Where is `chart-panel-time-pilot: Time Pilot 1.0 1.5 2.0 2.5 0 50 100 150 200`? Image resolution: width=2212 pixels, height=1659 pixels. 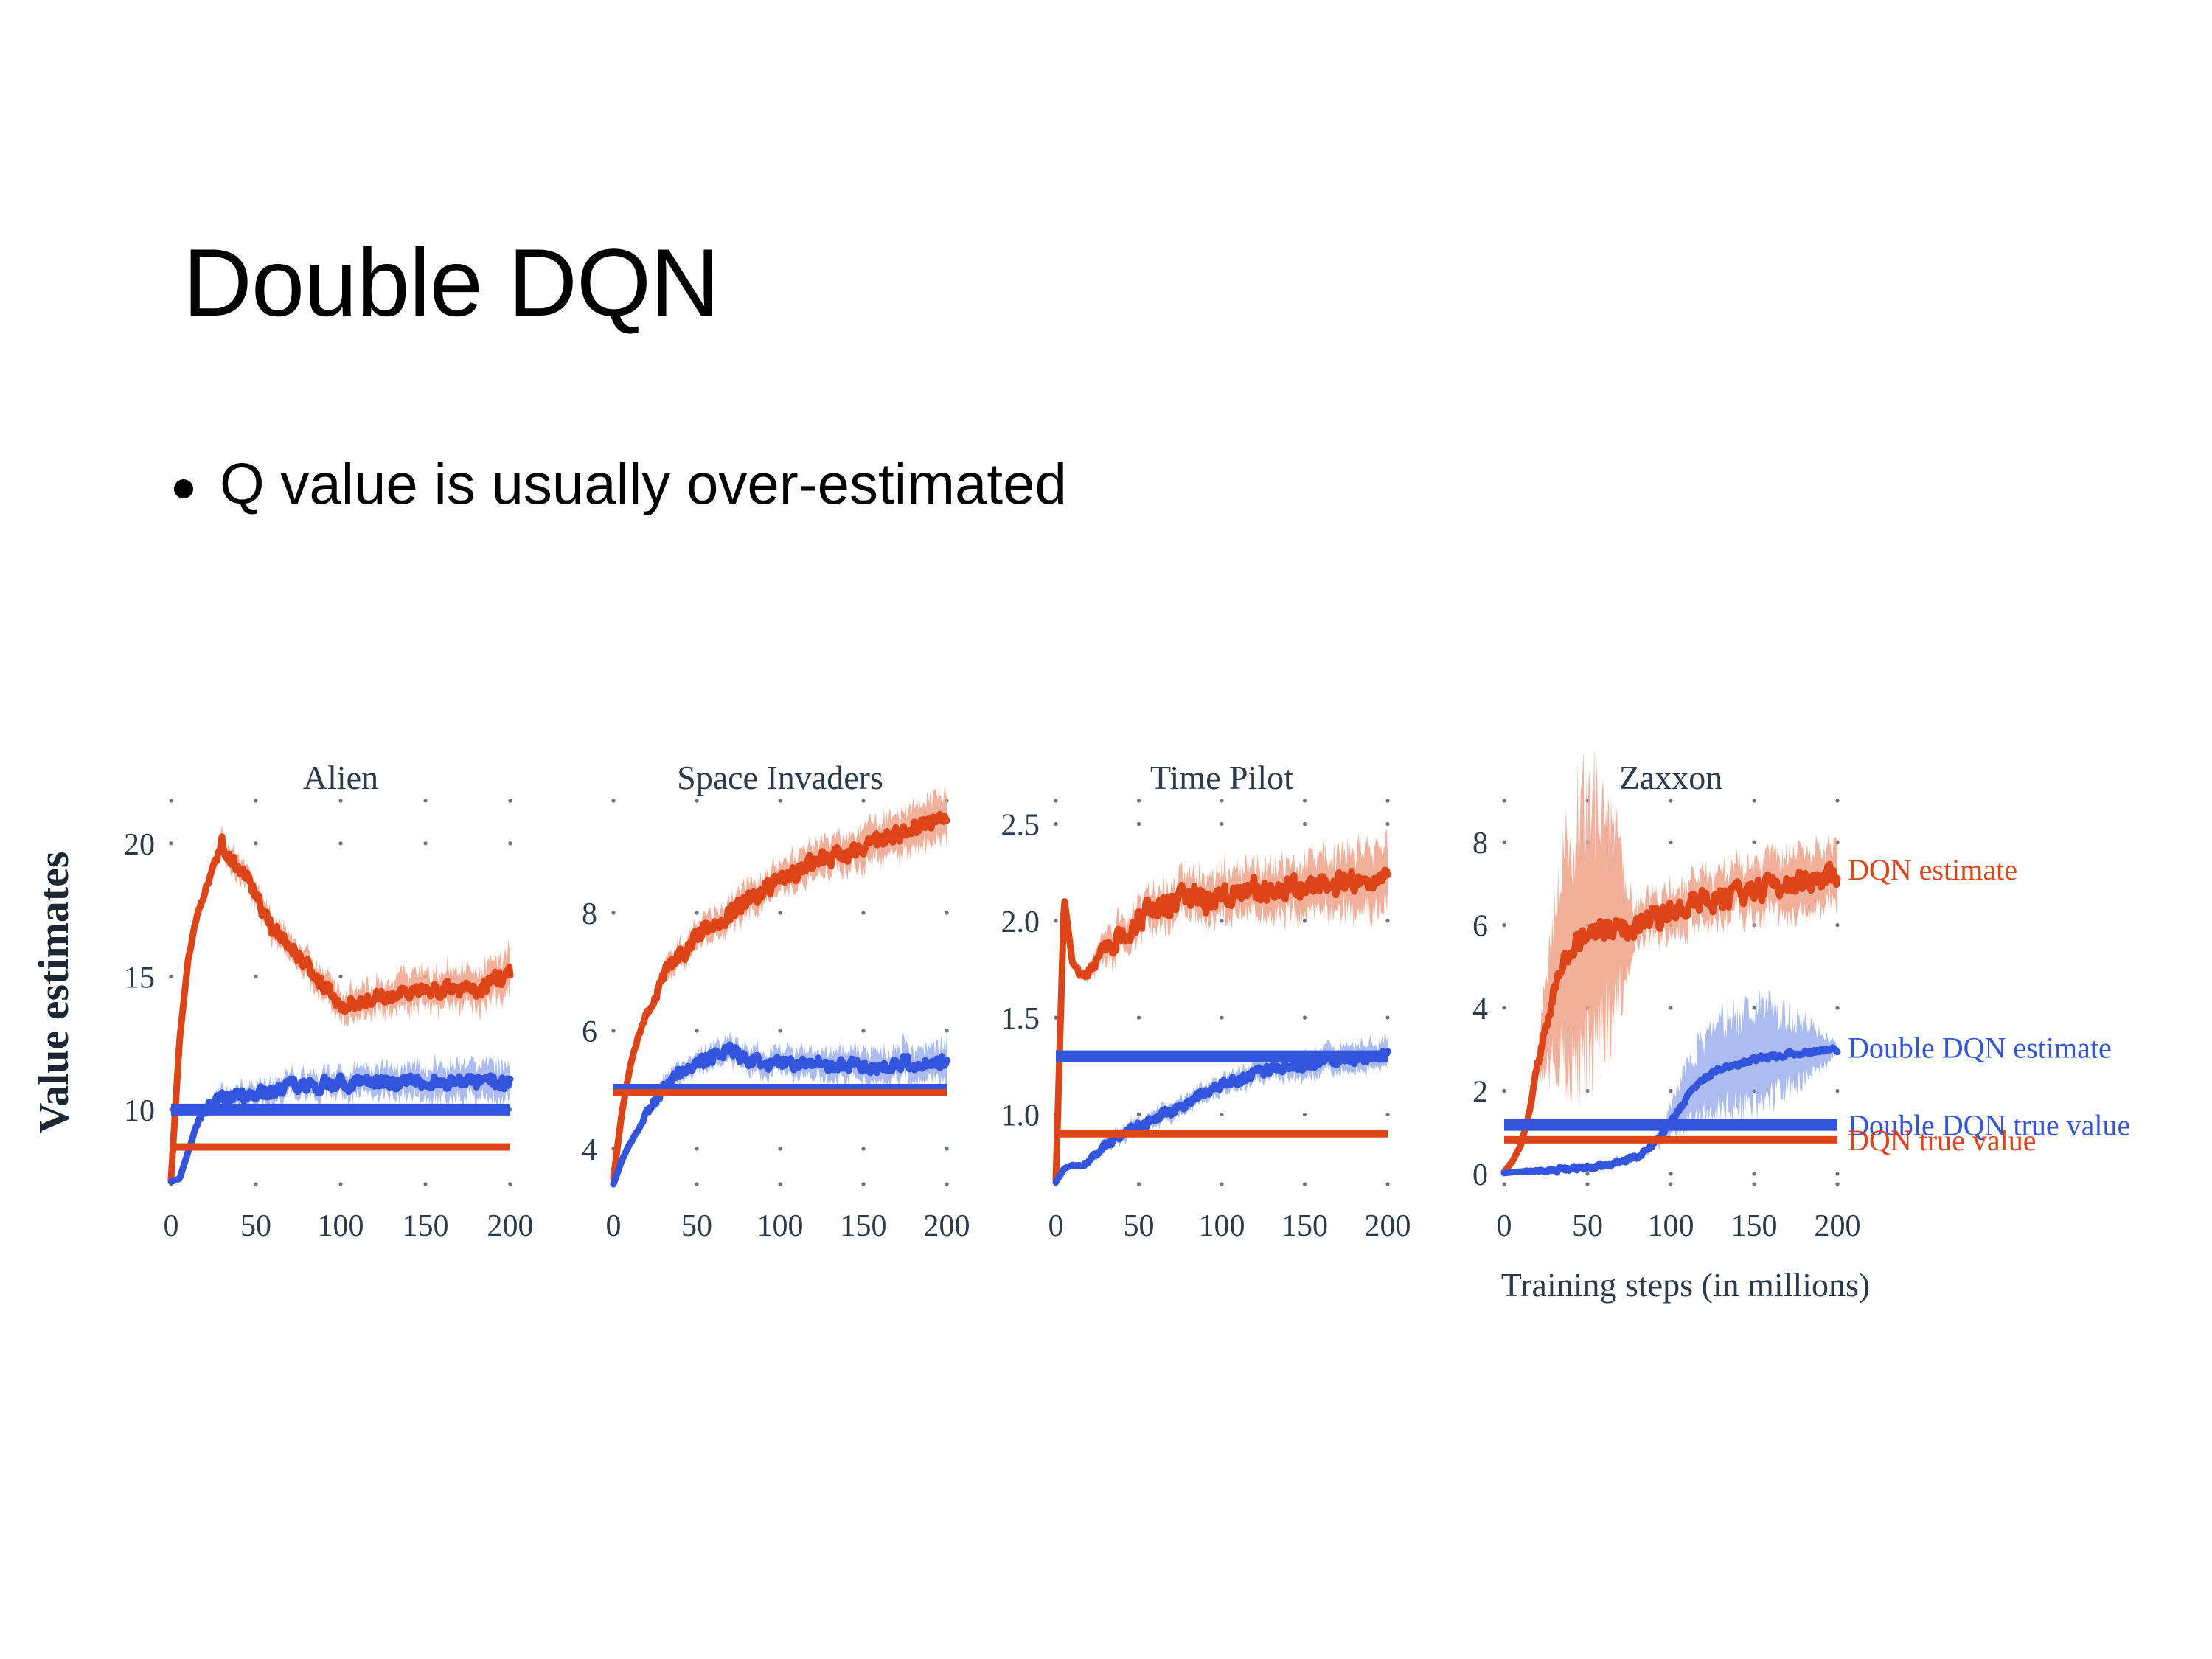 chart-panel-time-pilot: Time Pilot 1.0 1.5 2.0 2.5 0 50 100 150 200 is located at coordinates (1206, 1001).